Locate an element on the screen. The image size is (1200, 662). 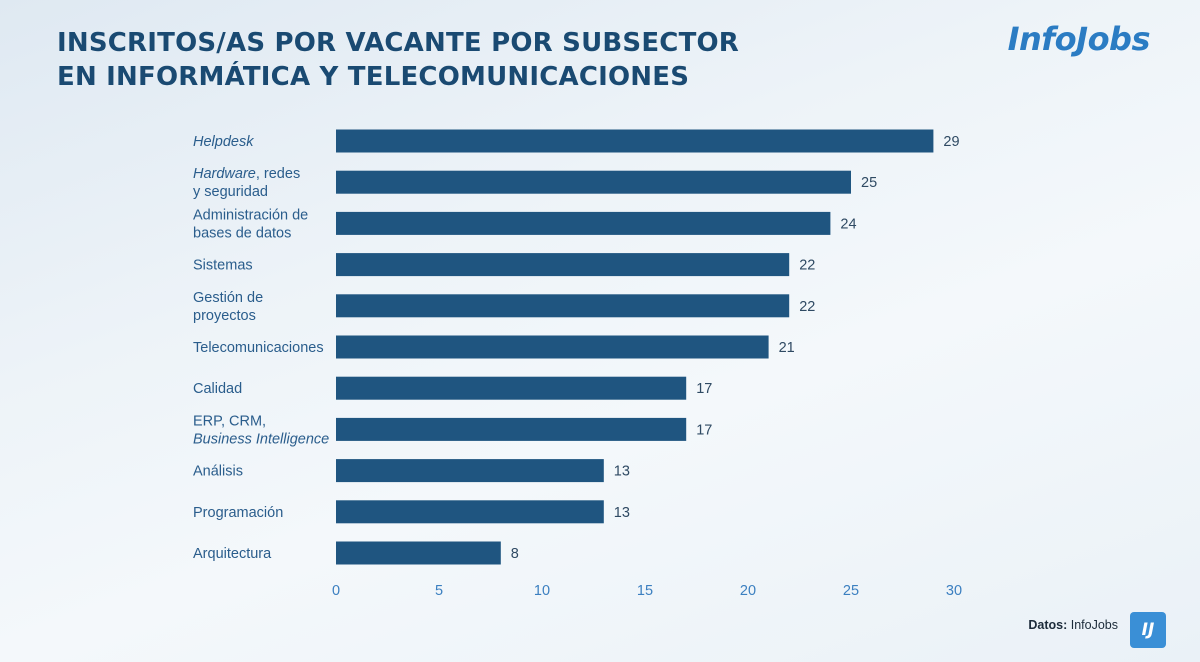
data-source: Datos: InfoJobs is located at coordinates (1073, 625).